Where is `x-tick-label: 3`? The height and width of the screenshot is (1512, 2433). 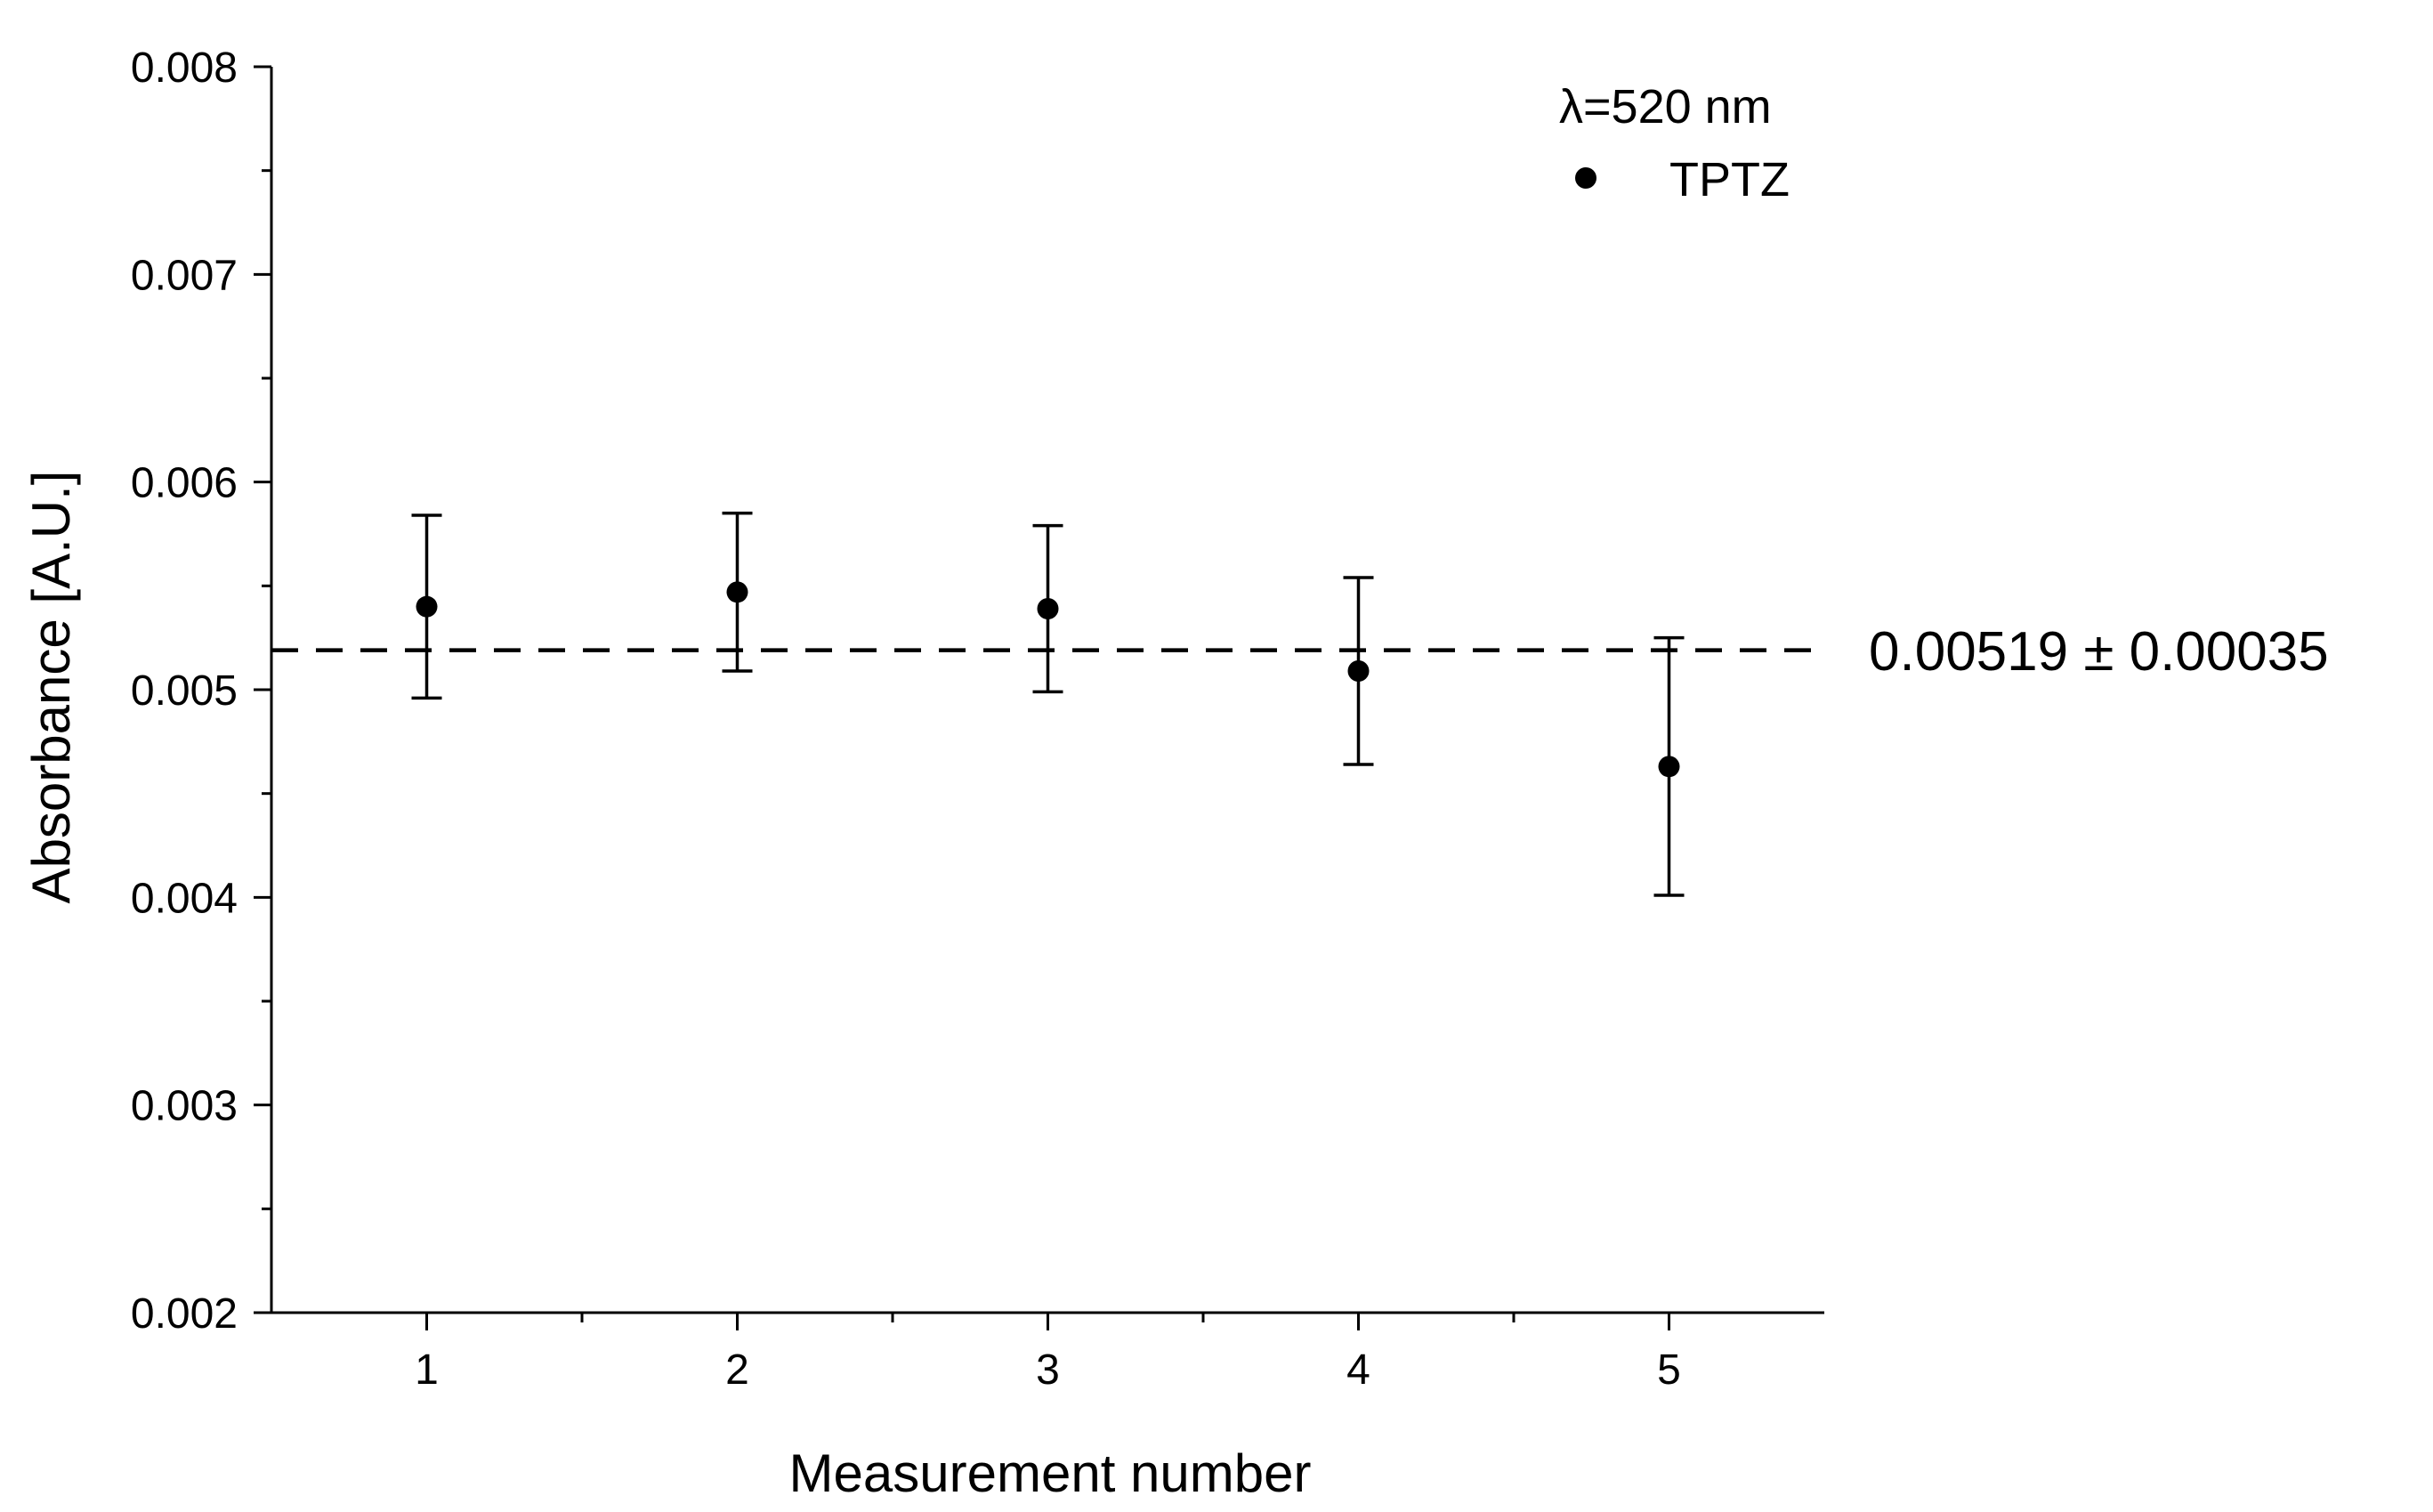
x-tick-label: 3 is located at coordinates (1048, 1370).